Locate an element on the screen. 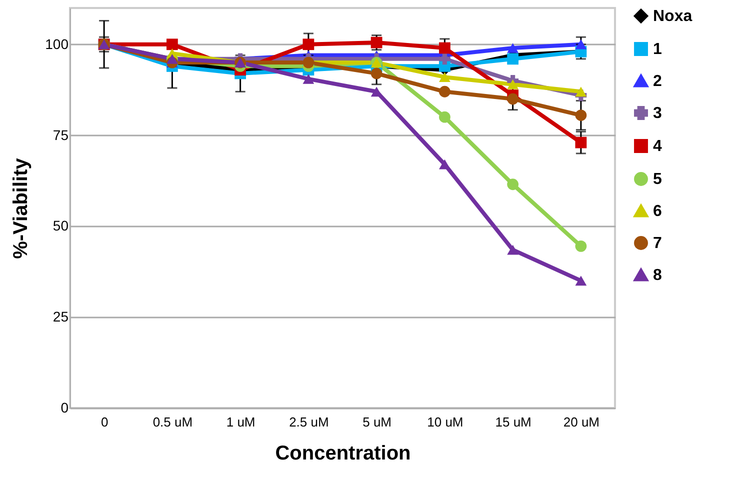 This screenshot has height=487, width=751. legend-label: 3 is located at coordinates (657, 113).